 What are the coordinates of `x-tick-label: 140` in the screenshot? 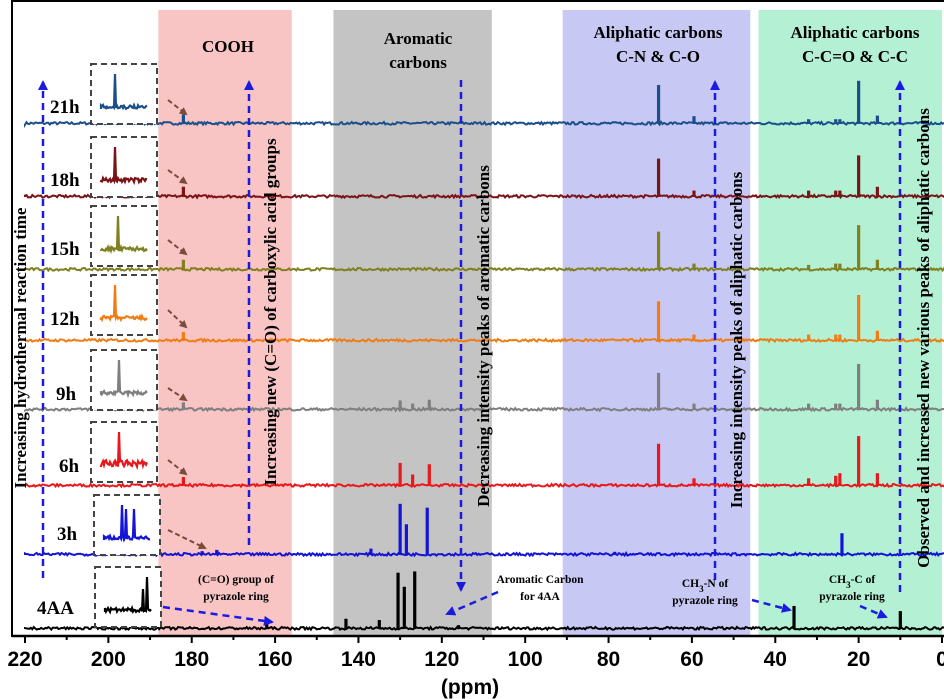 It's located at (358, 659).